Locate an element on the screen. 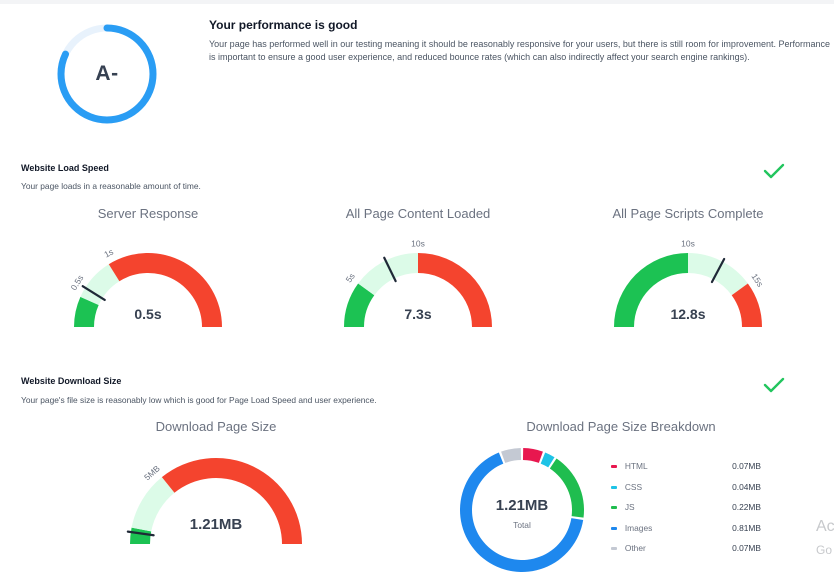 Image resolution: width=834 pixels, height=583 pixels. donut-slice-html is located at coordinates (532, 455).